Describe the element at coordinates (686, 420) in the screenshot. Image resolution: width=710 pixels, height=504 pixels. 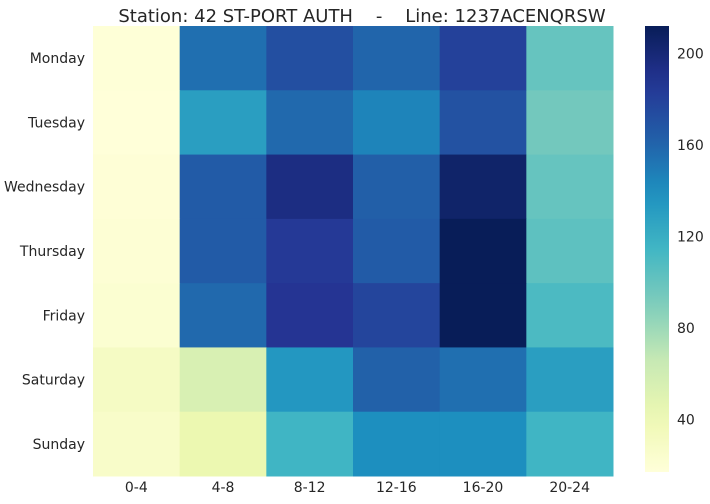
I see `colorbar-tick-label: 40` at that location.